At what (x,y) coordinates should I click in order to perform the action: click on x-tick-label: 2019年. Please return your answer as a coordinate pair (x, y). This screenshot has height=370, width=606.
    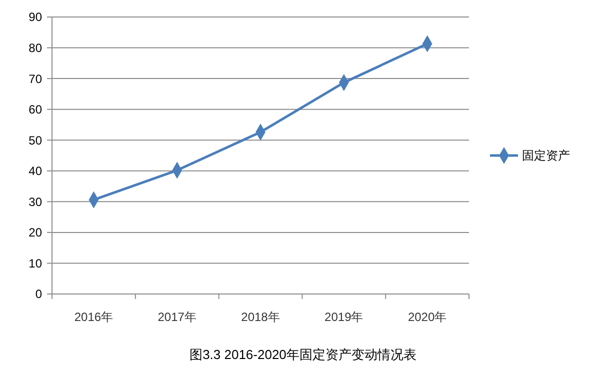
    Looking at the image, I should click on (344, 317).